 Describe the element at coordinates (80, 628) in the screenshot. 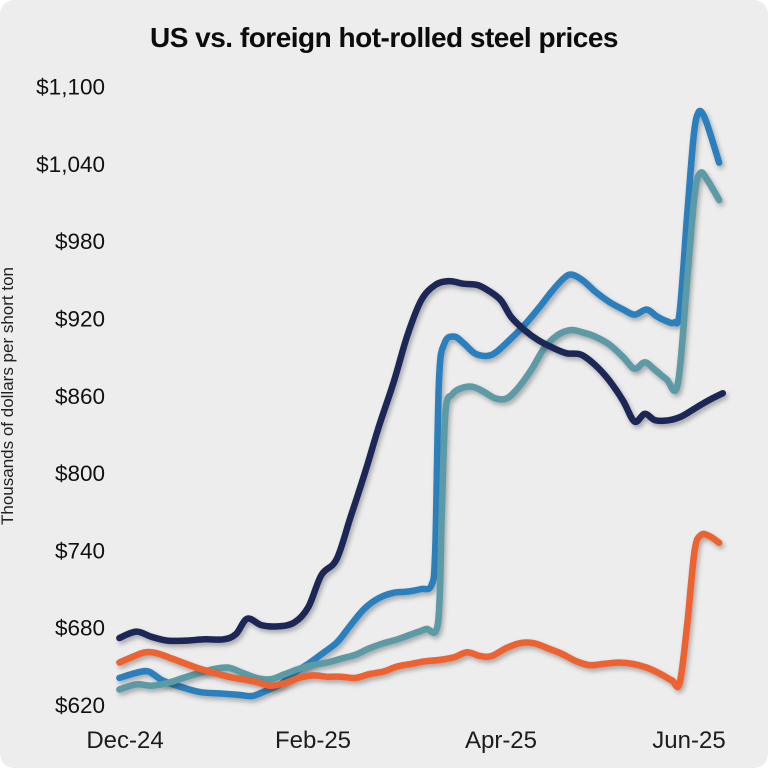

I see `y-tick-label: $680` at that location.